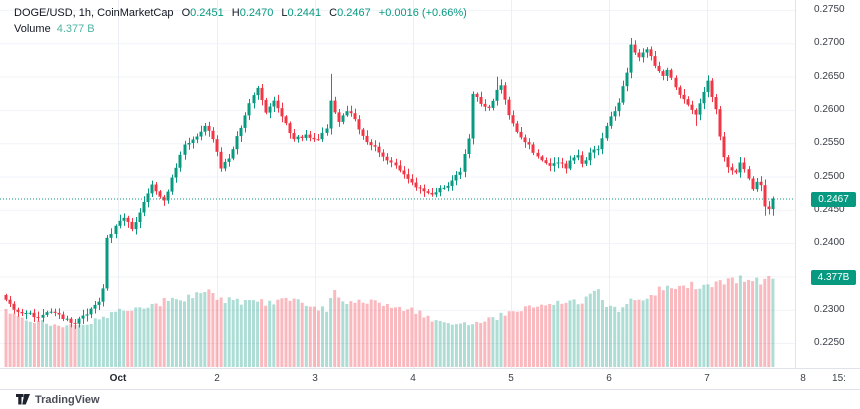  I want to click on time-axis-label: 15:, so click(839, 378).